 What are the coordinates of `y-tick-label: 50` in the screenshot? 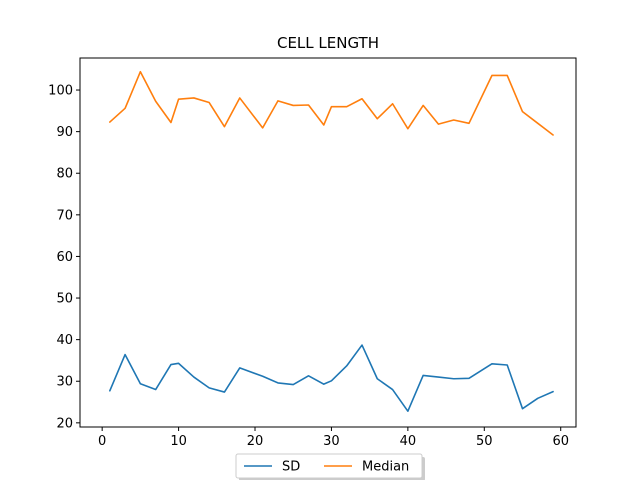 It's located at (64, 299).